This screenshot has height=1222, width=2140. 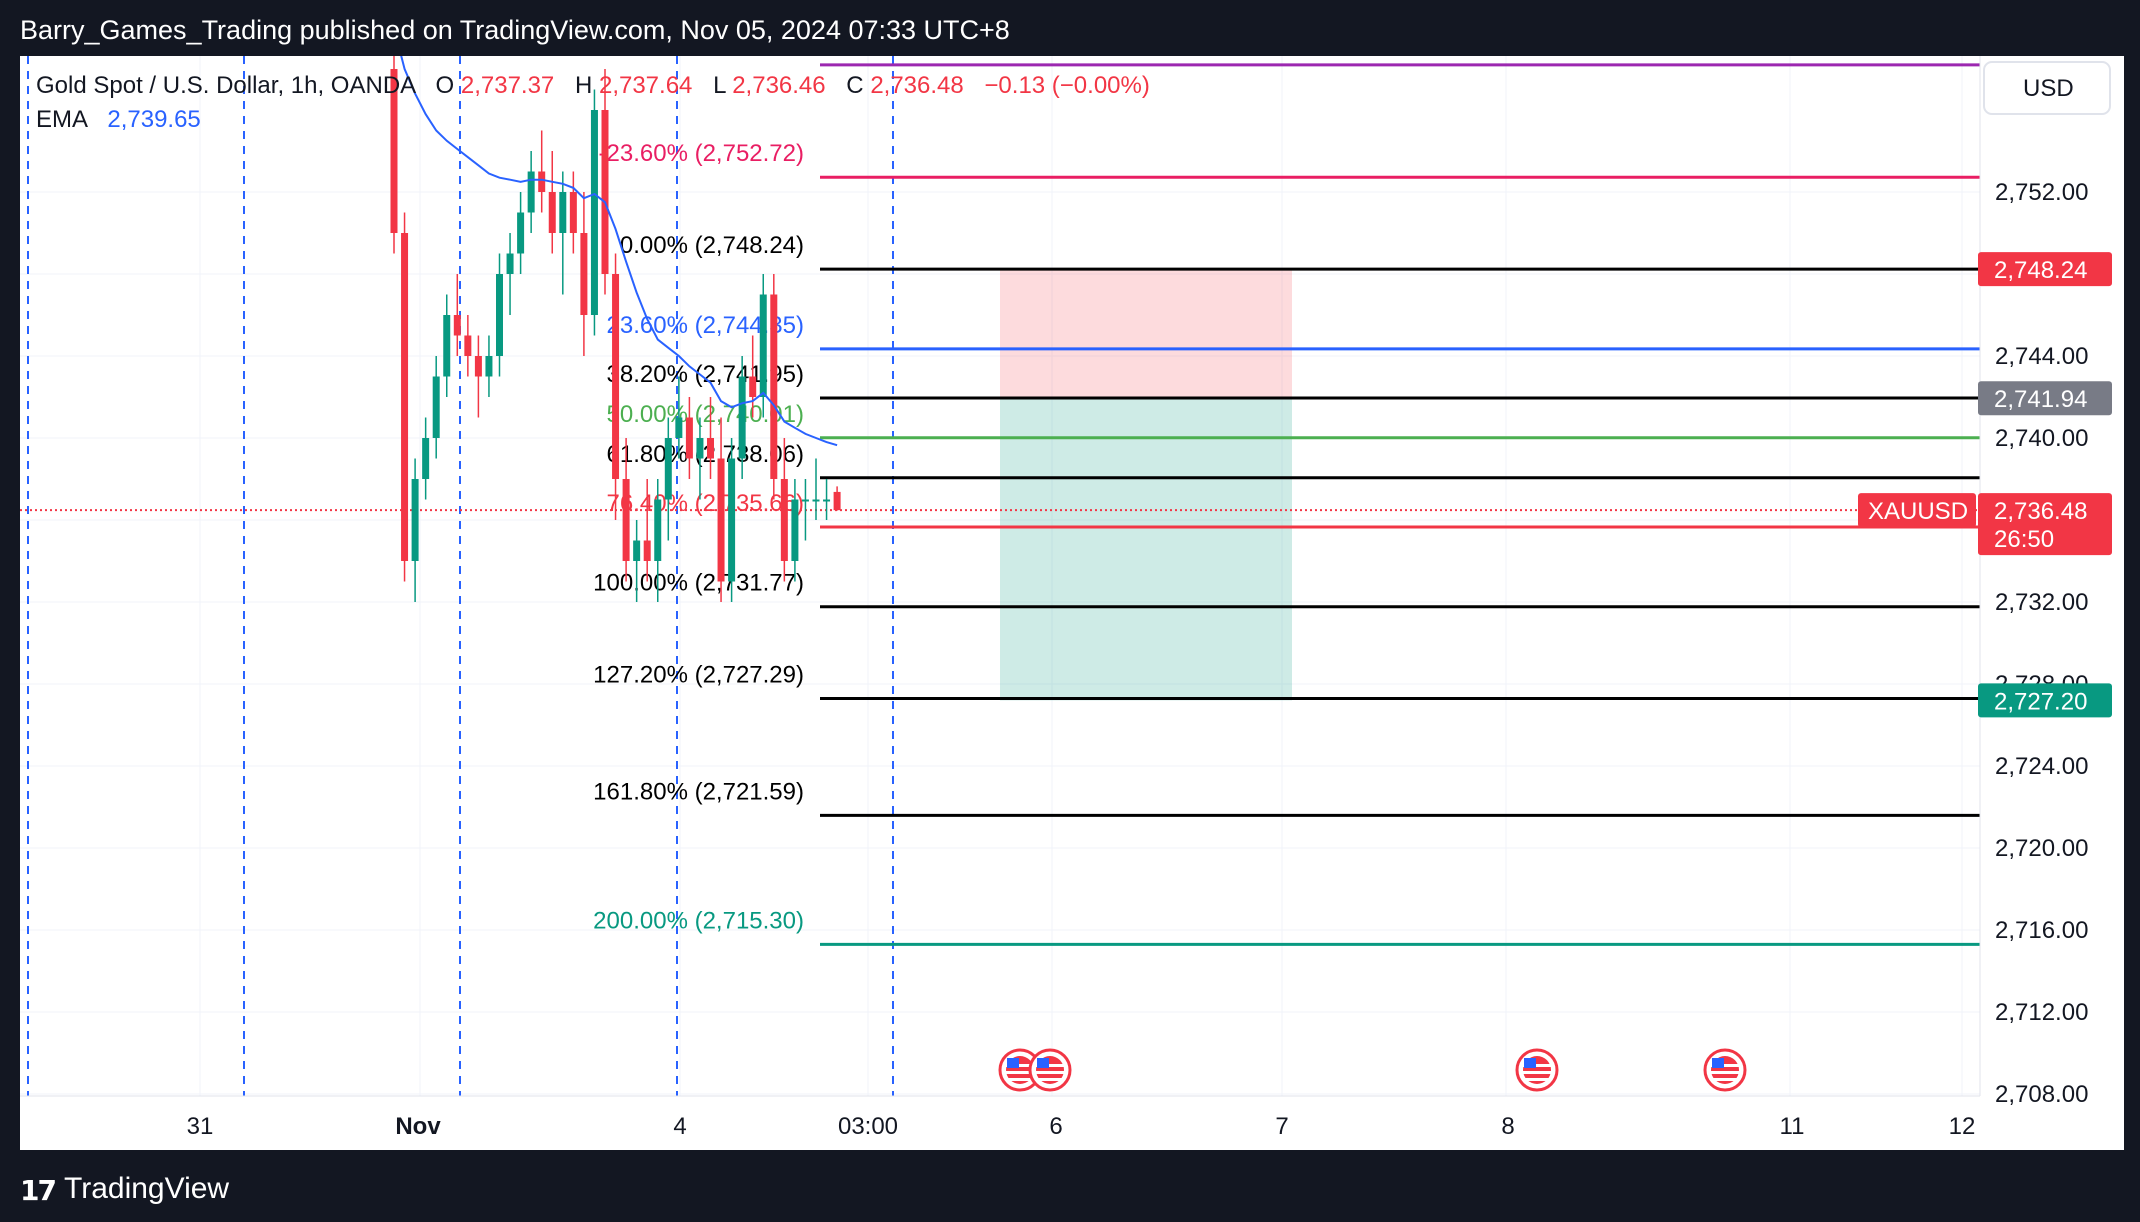 What do you see at coordinates (1281, 1126) in the screenshot?
I see `time-tick-label: 7` at bounding box center [1281, 1126].